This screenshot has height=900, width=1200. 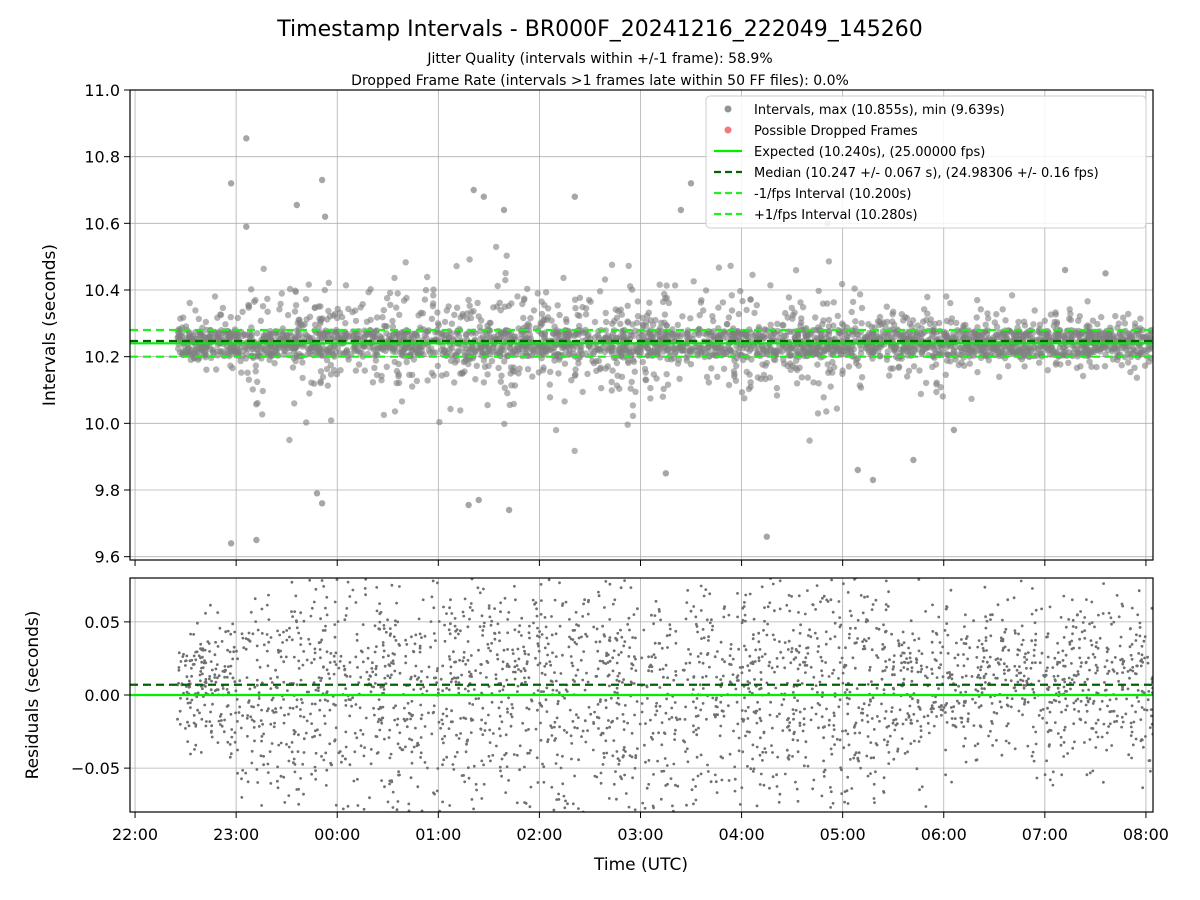 What do you see at coordinates (102, 357) in the screenshot?
I see `top-y-tick-label: 10.2` at bounding box center [102, 357].